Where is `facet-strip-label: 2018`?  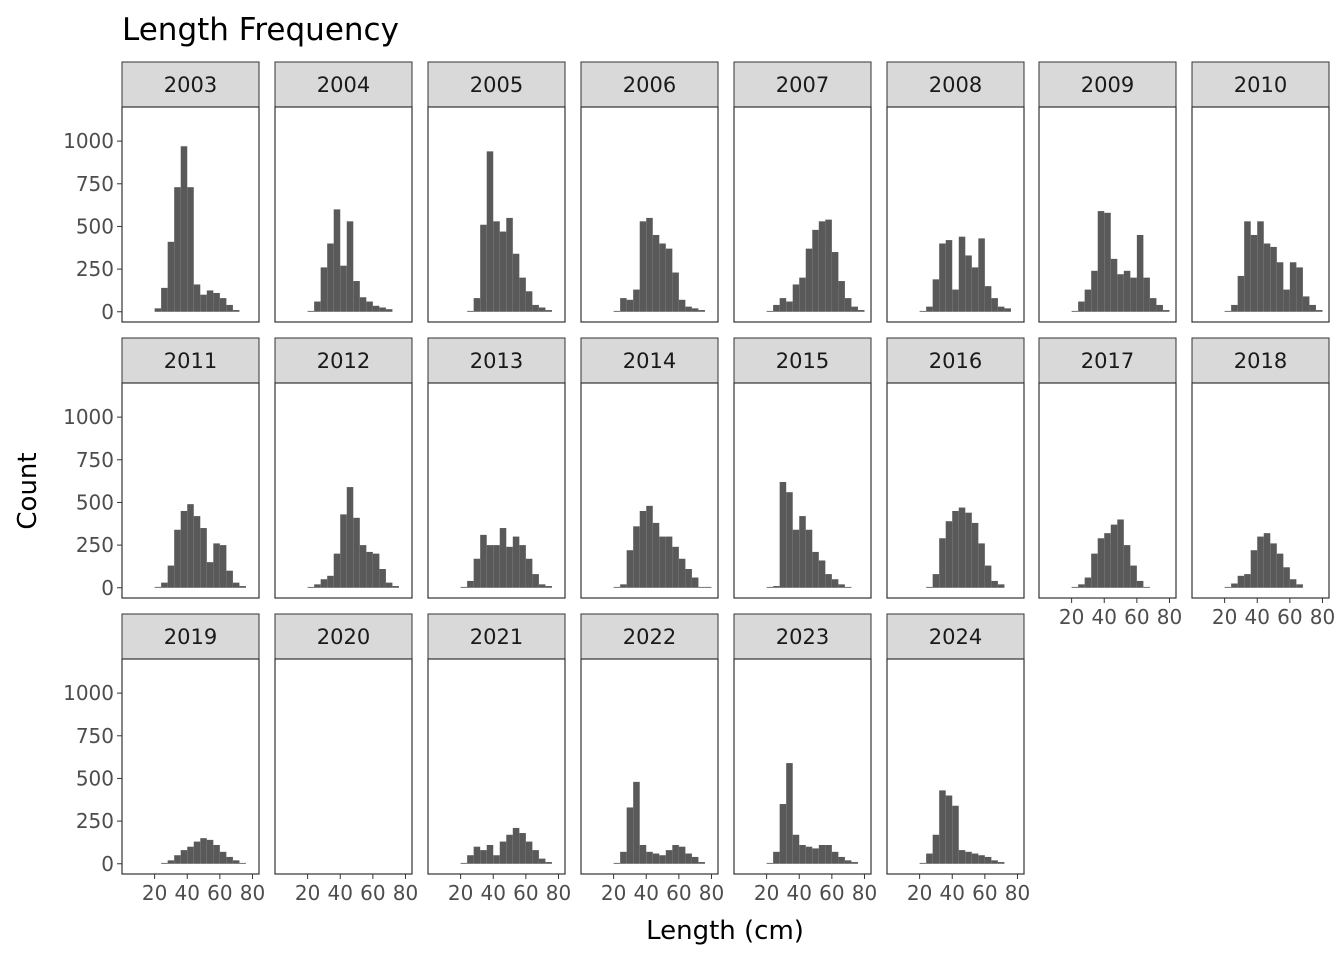
facet-strip-label: 2018 is located at coordinates (1260, 361).